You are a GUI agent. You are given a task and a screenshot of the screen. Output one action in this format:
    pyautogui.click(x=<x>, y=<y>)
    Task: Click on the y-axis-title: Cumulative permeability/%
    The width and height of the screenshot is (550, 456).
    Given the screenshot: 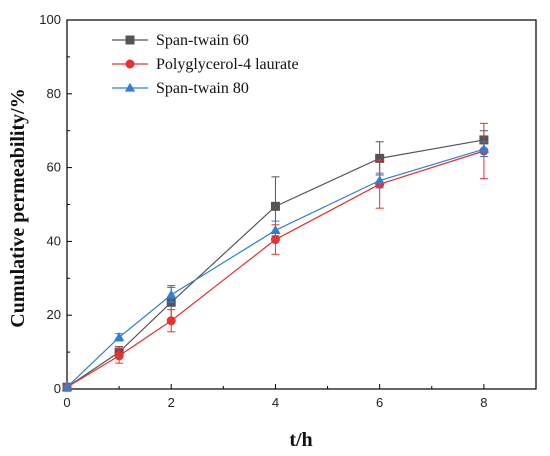 What is the action you would take?
    pyautogui.click(x=18, y=207)
    